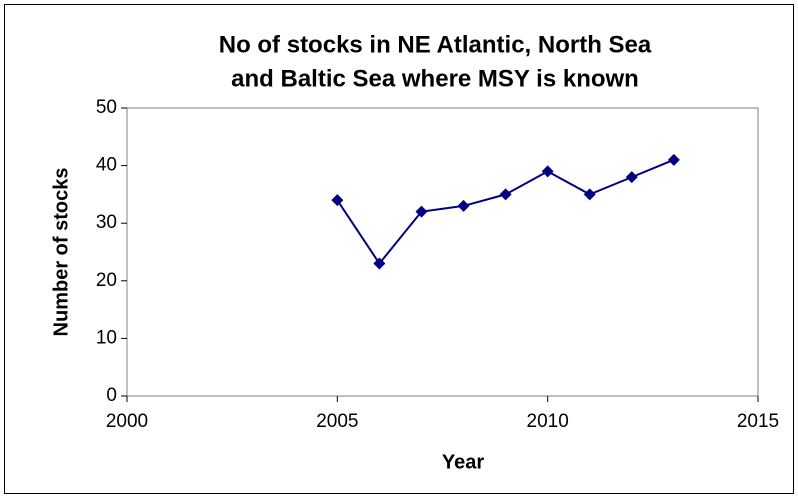 The height and width of the screenshot is (499, 798). I want to click on y-tick-label: 30, so click(106, 222).